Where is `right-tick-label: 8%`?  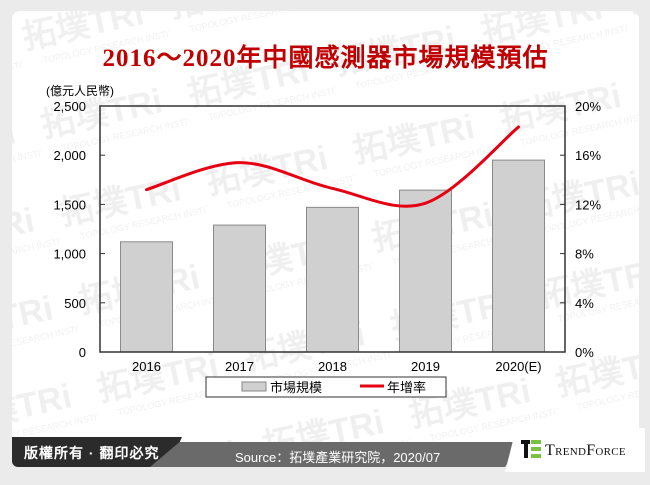
right-tick-label: 8% is located at coordinates (584, 254).